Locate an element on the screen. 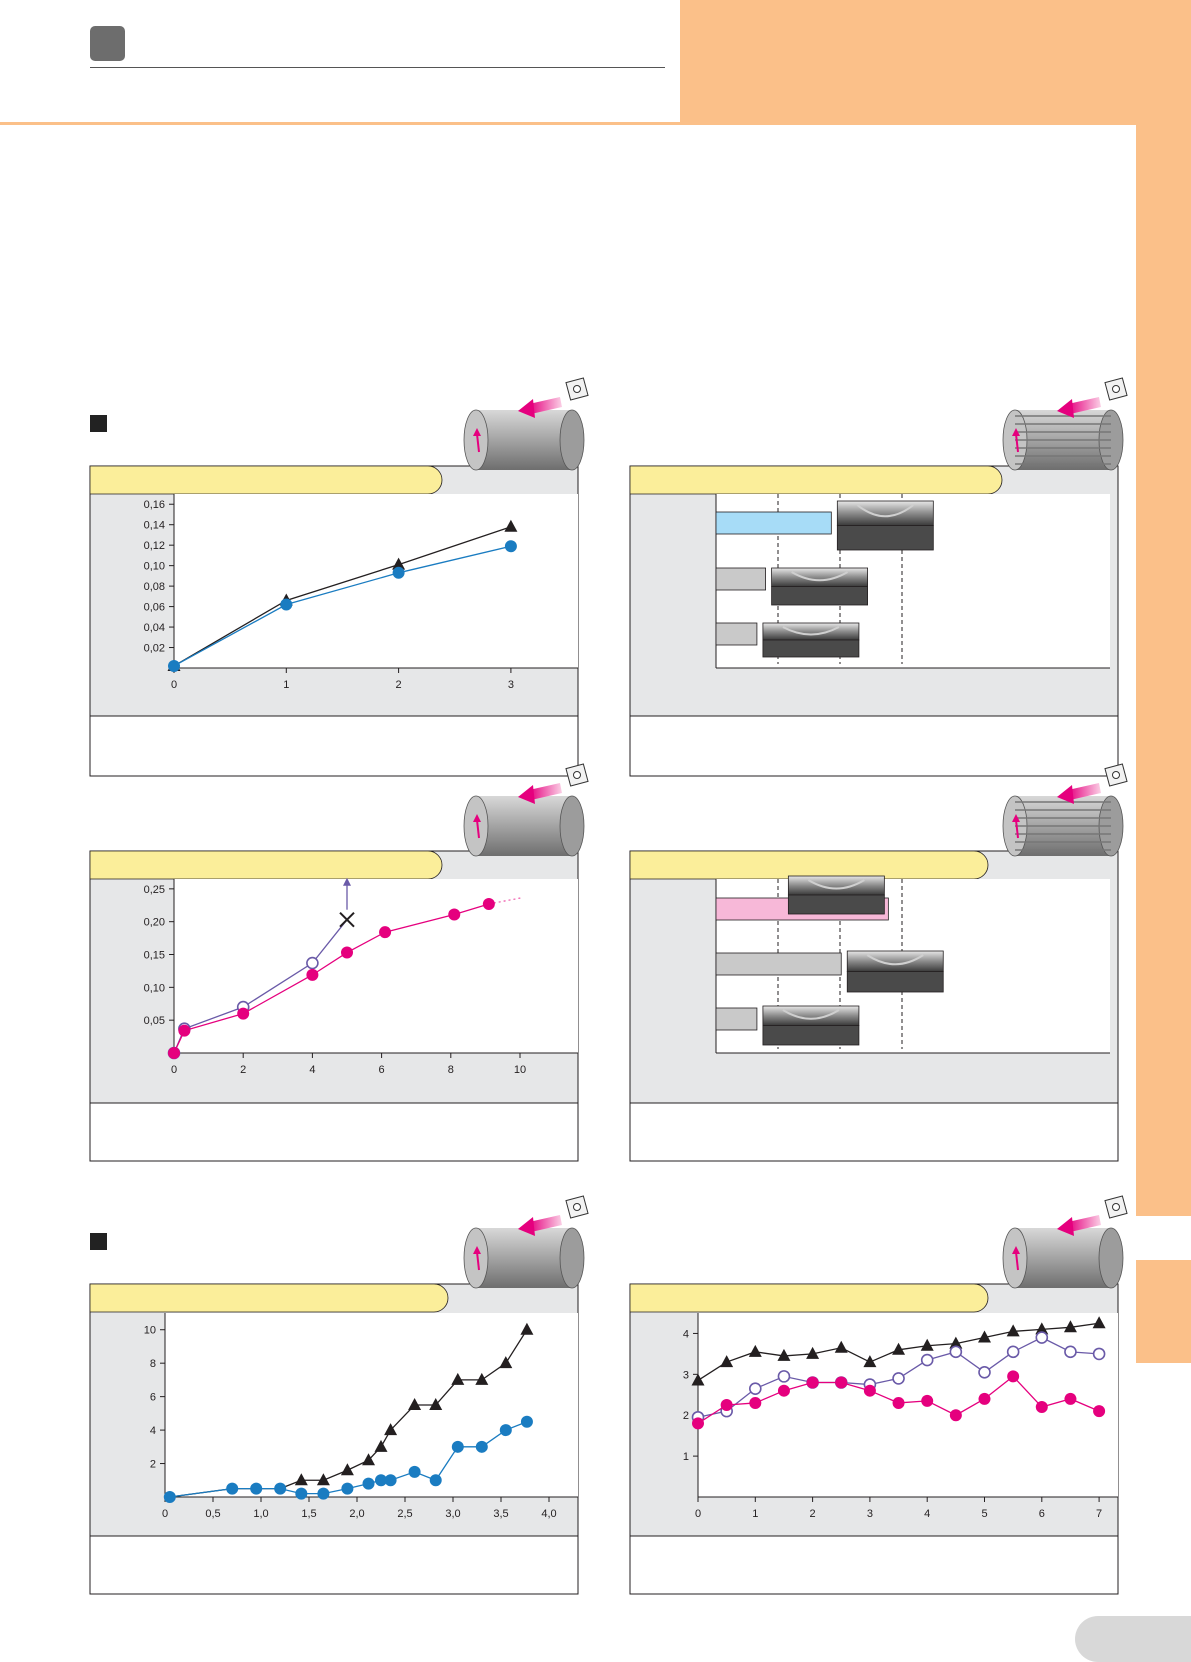 The image size is (1191, 1662). line-chart: 0,05 0,10 0,15 0,20 0,25 0 2 4 6 8 10 is located at coordinates (361, 976).